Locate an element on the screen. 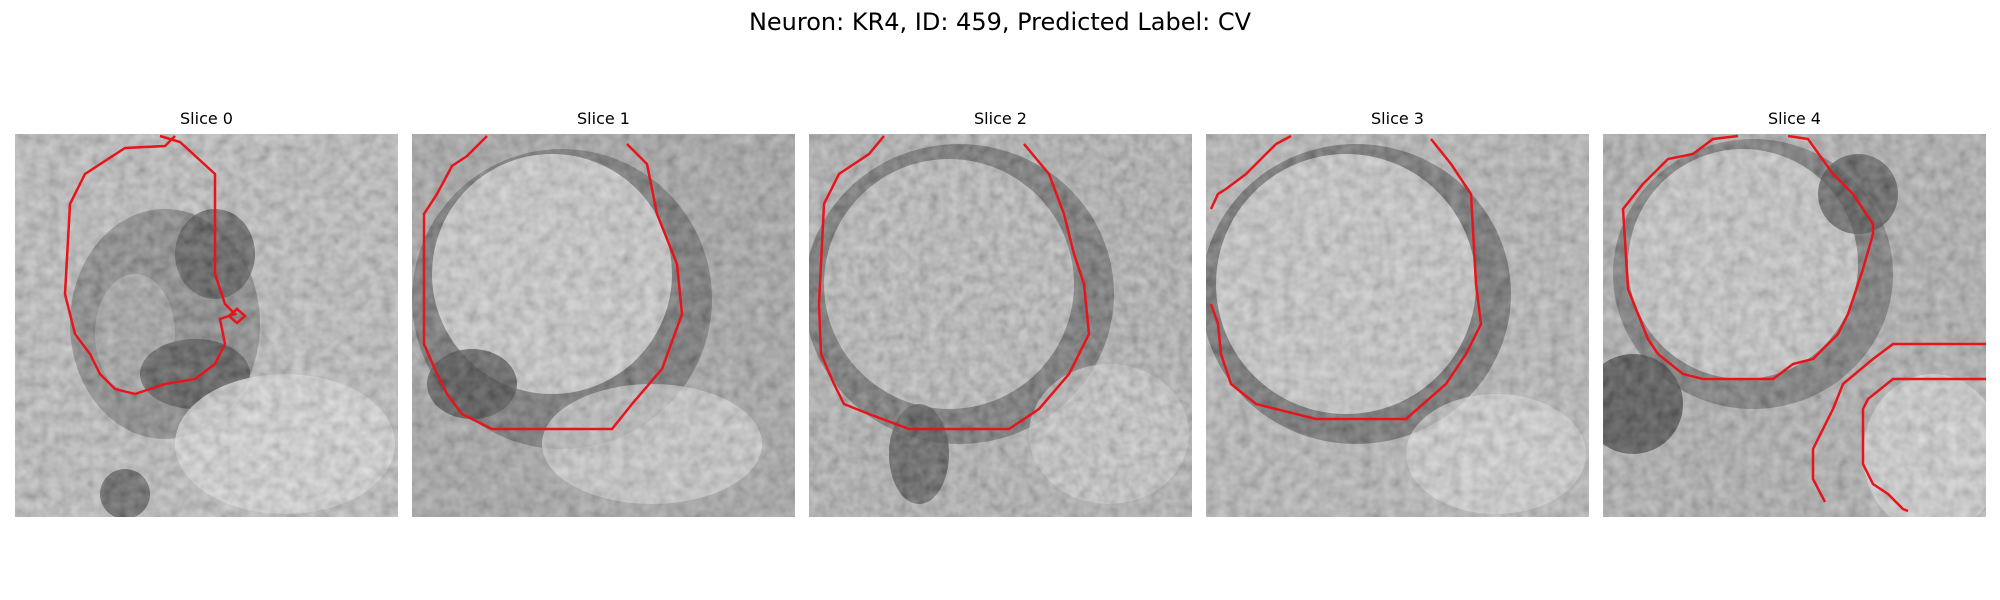  slice-title: Slice 3 is located at coordinates (1397, 118).